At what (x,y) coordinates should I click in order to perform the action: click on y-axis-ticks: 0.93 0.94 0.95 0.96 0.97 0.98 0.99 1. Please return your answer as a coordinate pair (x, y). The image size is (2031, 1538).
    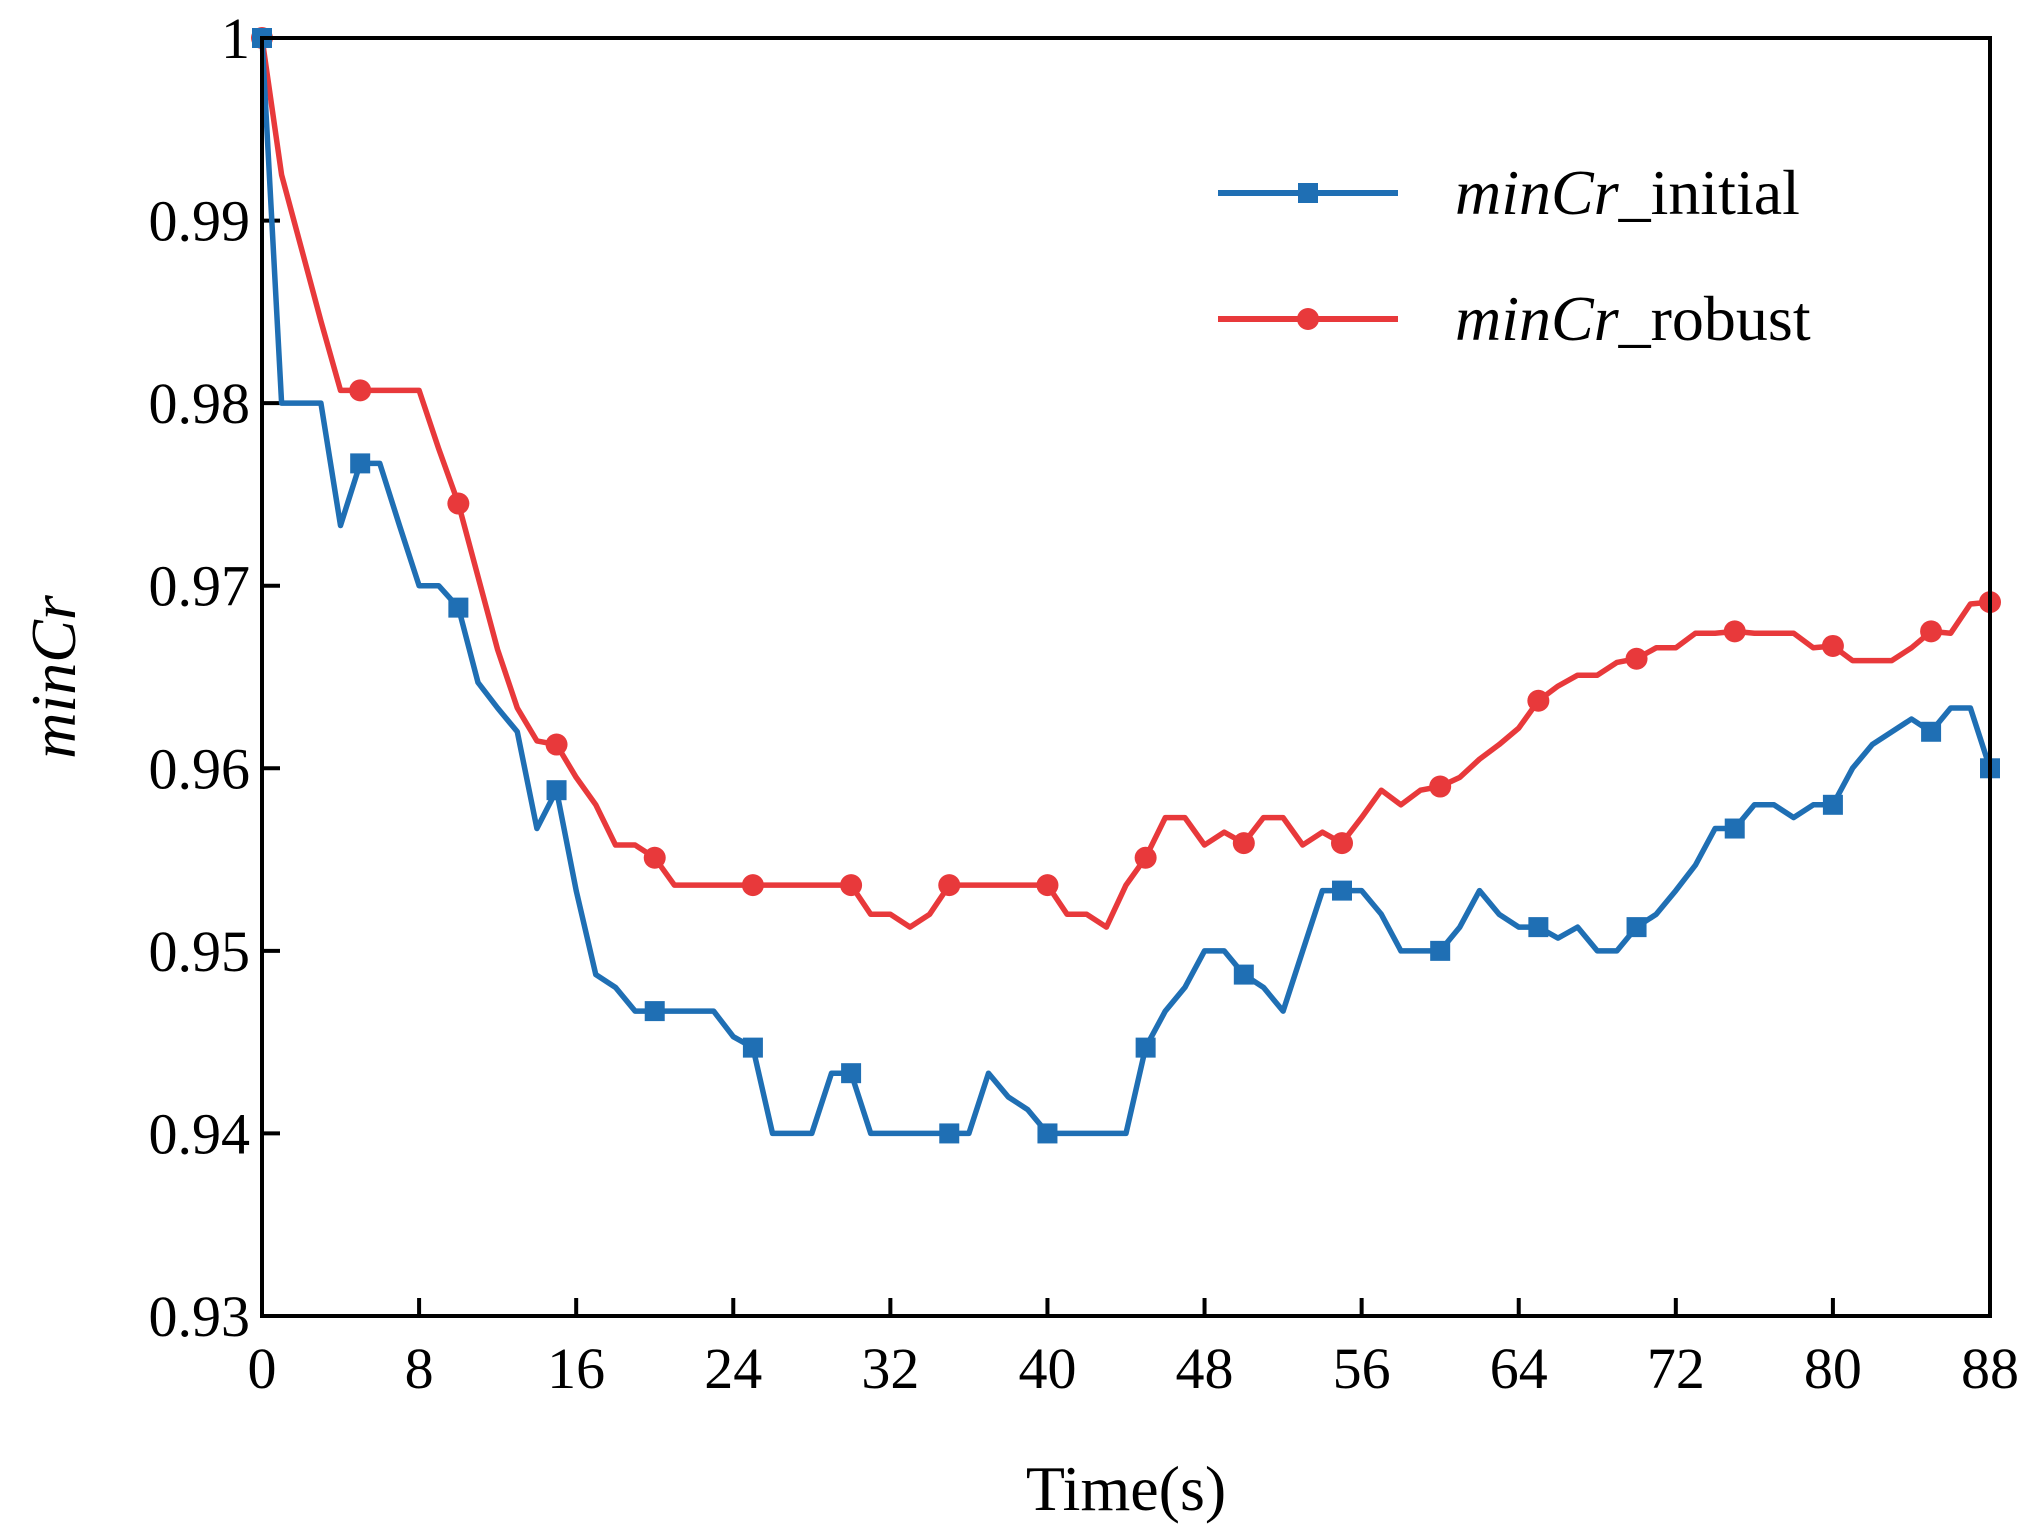
    Looking at the image, I should click on (214, 677).